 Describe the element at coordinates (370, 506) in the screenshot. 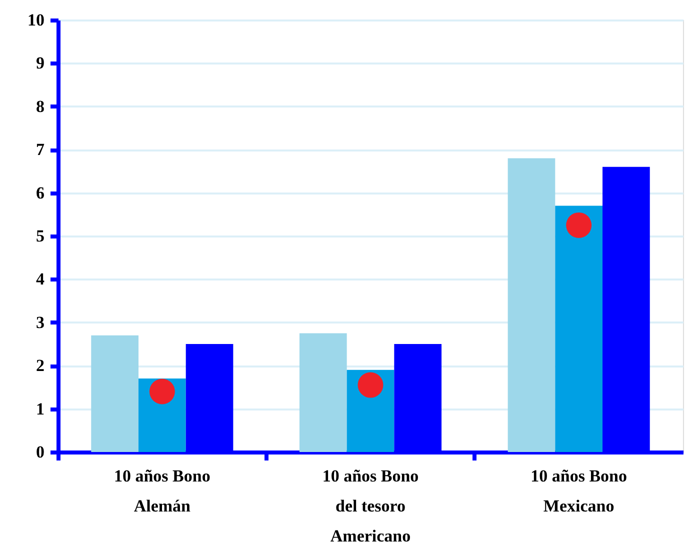

I see `x-tick-label: 10 años Bono del tesoro Americano` at that location.